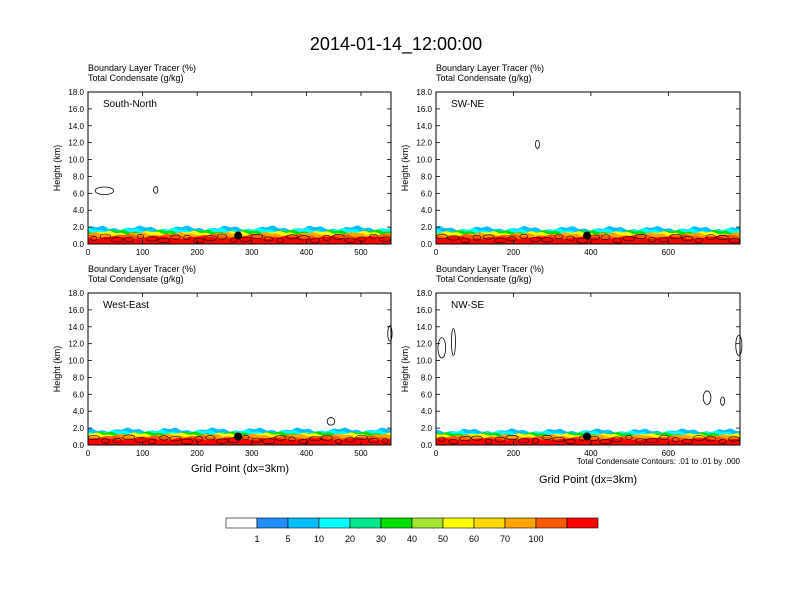 The width and height of the screenshot is (792, 612). What do you see at coordinates (79, 445) in the screenshot?
I see `y-tick-label: 0.0` at bounding box center [79, 445].